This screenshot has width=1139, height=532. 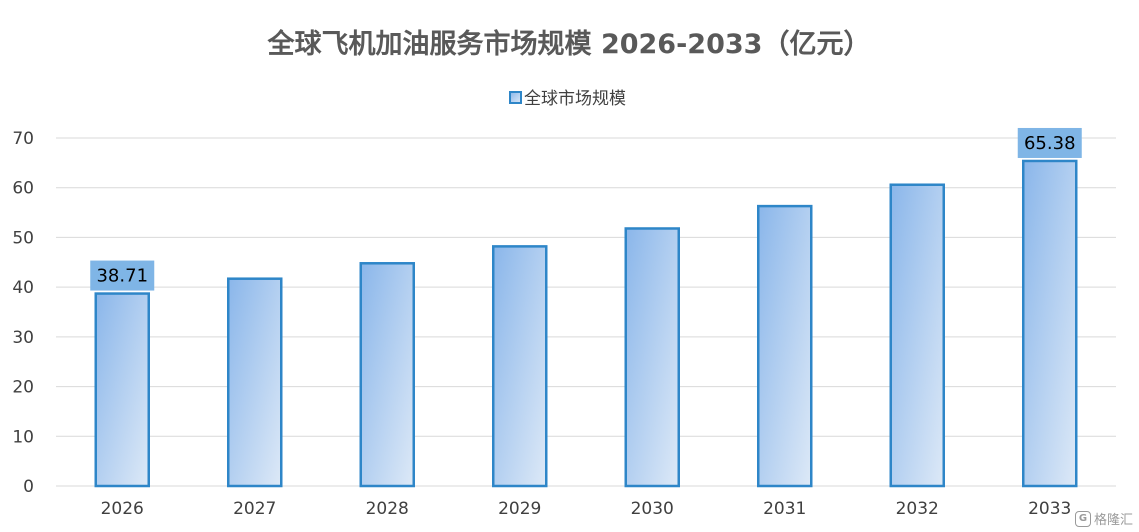 What do you see at coordinates (23, 313) in the screenshot?
I see `y-axis: 0 10 20 30 40 50 60 70` at bounding box center [23, 313].